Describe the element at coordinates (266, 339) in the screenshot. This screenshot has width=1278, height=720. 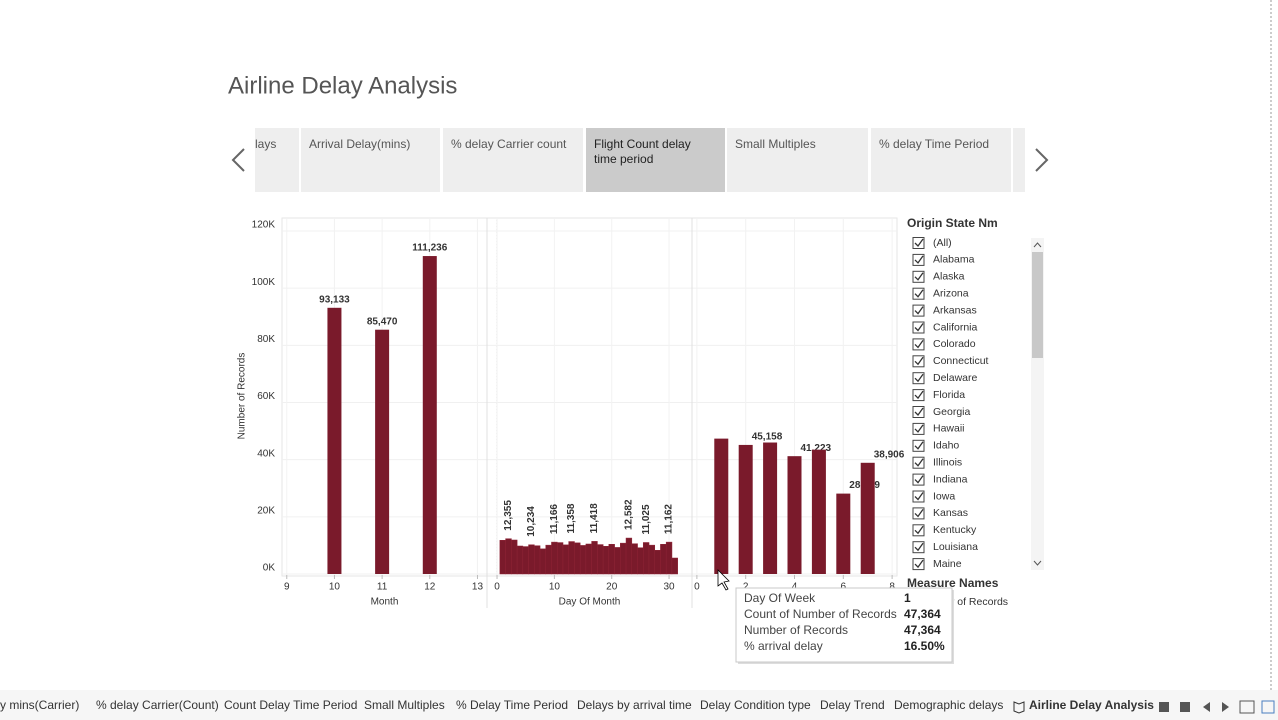
I see `y-tick-label: 80K` at that location.